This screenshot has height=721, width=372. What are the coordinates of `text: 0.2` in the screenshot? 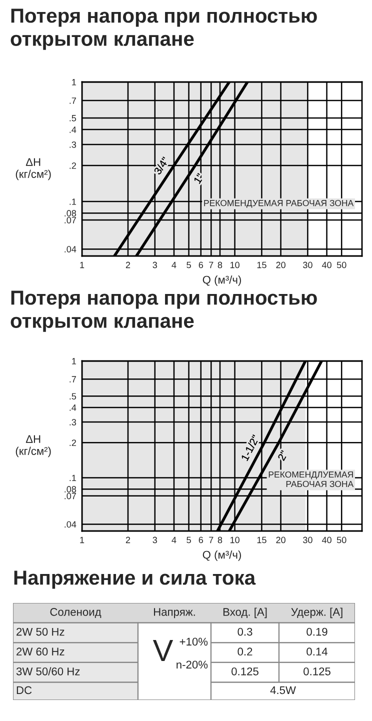 It's located at (245, 652).